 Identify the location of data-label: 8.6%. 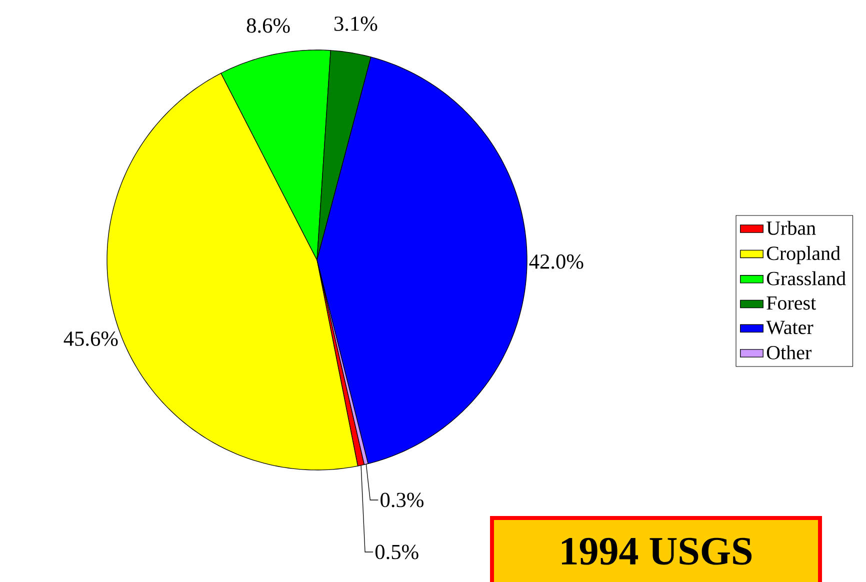
(268, 25).